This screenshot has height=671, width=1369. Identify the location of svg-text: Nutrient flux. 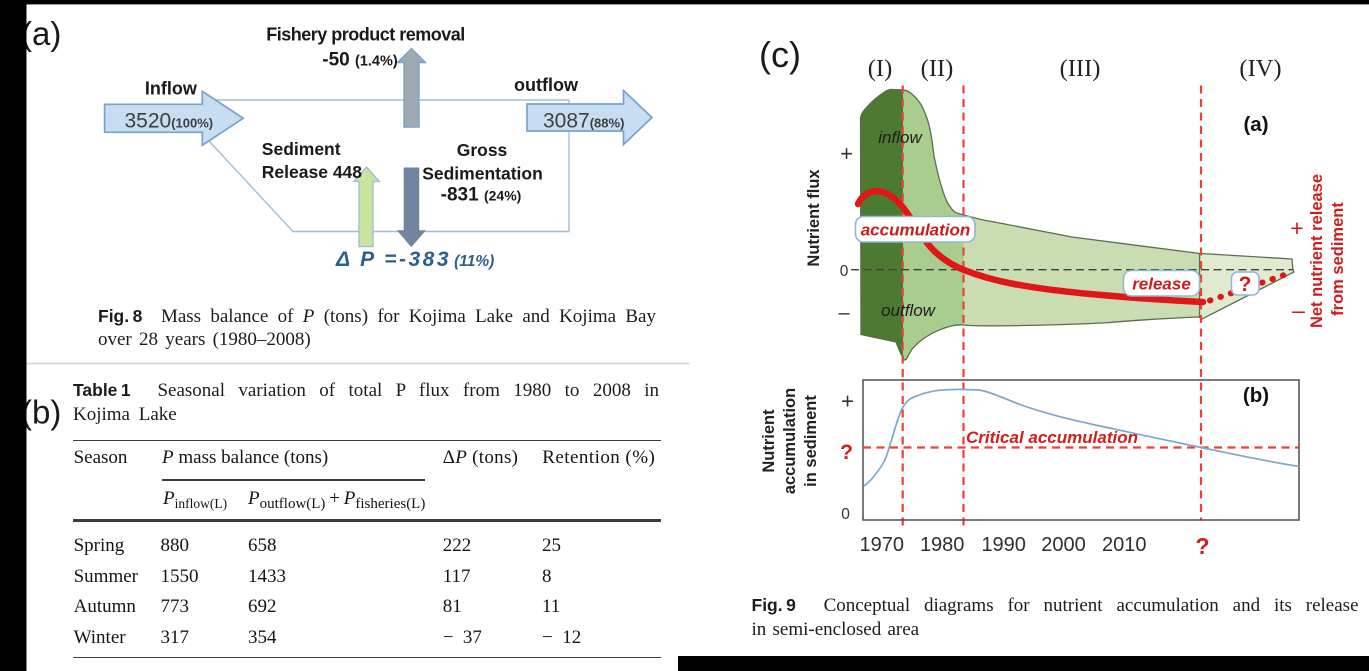
(814, 218).